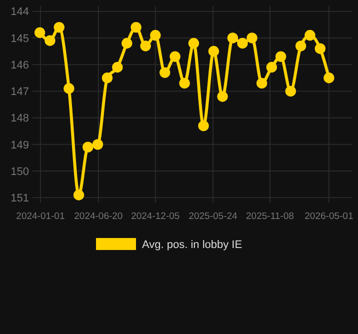  Describe the element at coordinates (329, 216) in the screenshot. I see `x-tick-label: 2026-05-01` at that location.